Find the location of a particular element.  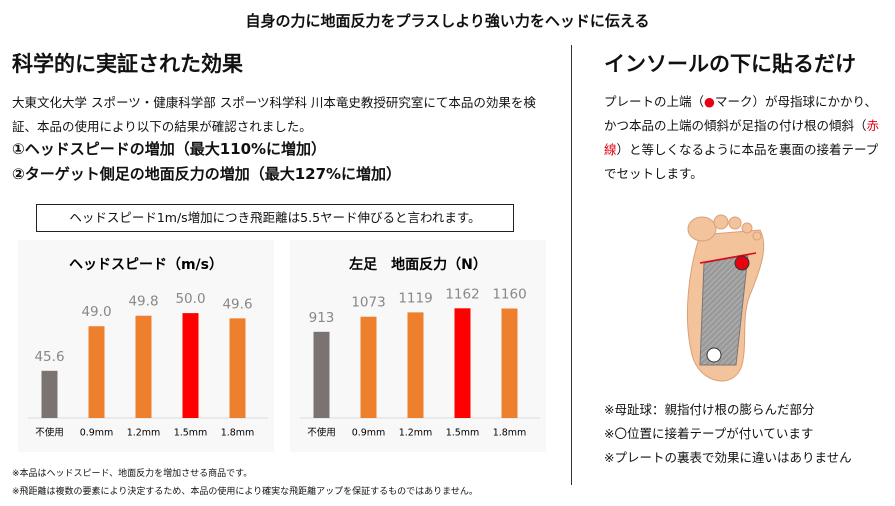

value-label: 49.0 is located at coordinates (96, 312).